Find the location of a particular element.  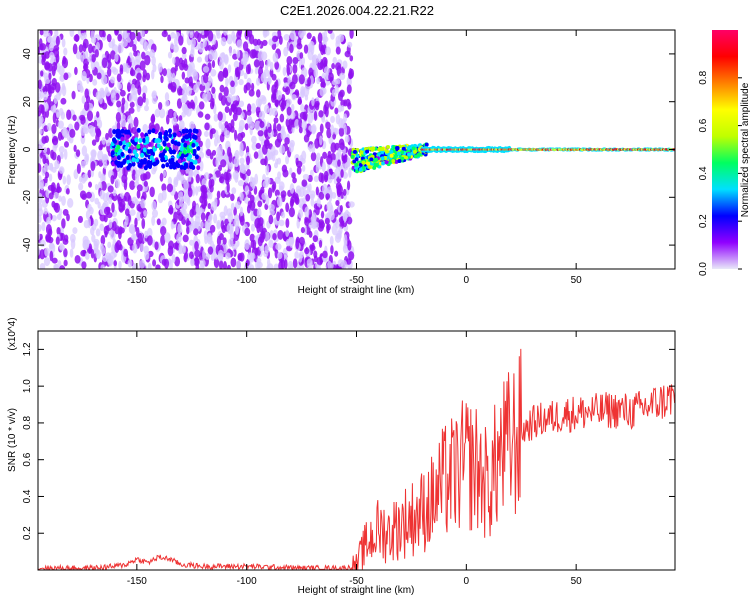

top-x-tick-label: 50 is located at coordinates (577, 280).